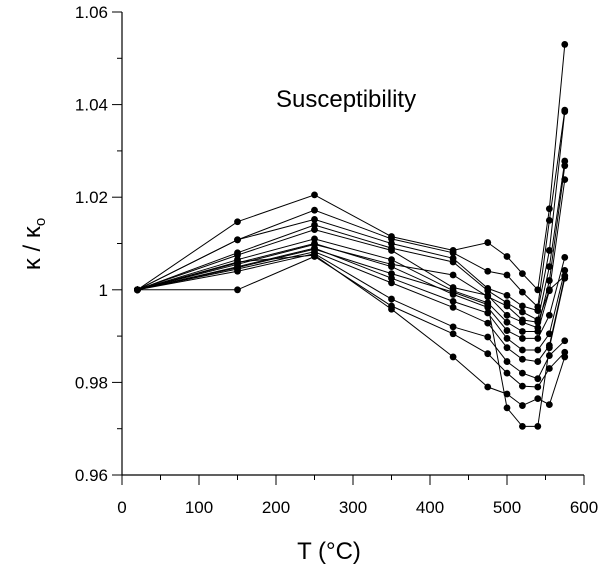 Image resolution: width=604 pixels, height=568 pixels. Describe the element at coordinates (91, 475) in the screenshot. I see `y-tick-label: 0.96` at that location.